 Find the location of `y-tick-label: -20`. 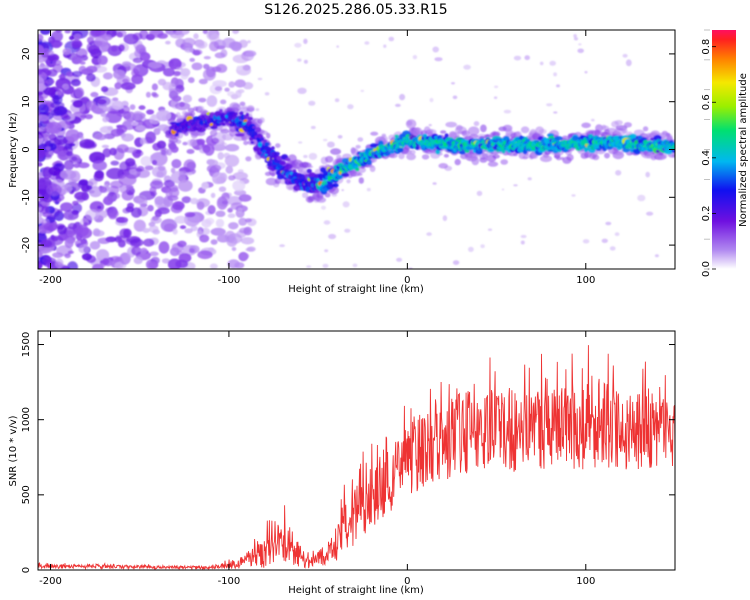

y-tick-label: -20 is located at coordinates (26, 245).